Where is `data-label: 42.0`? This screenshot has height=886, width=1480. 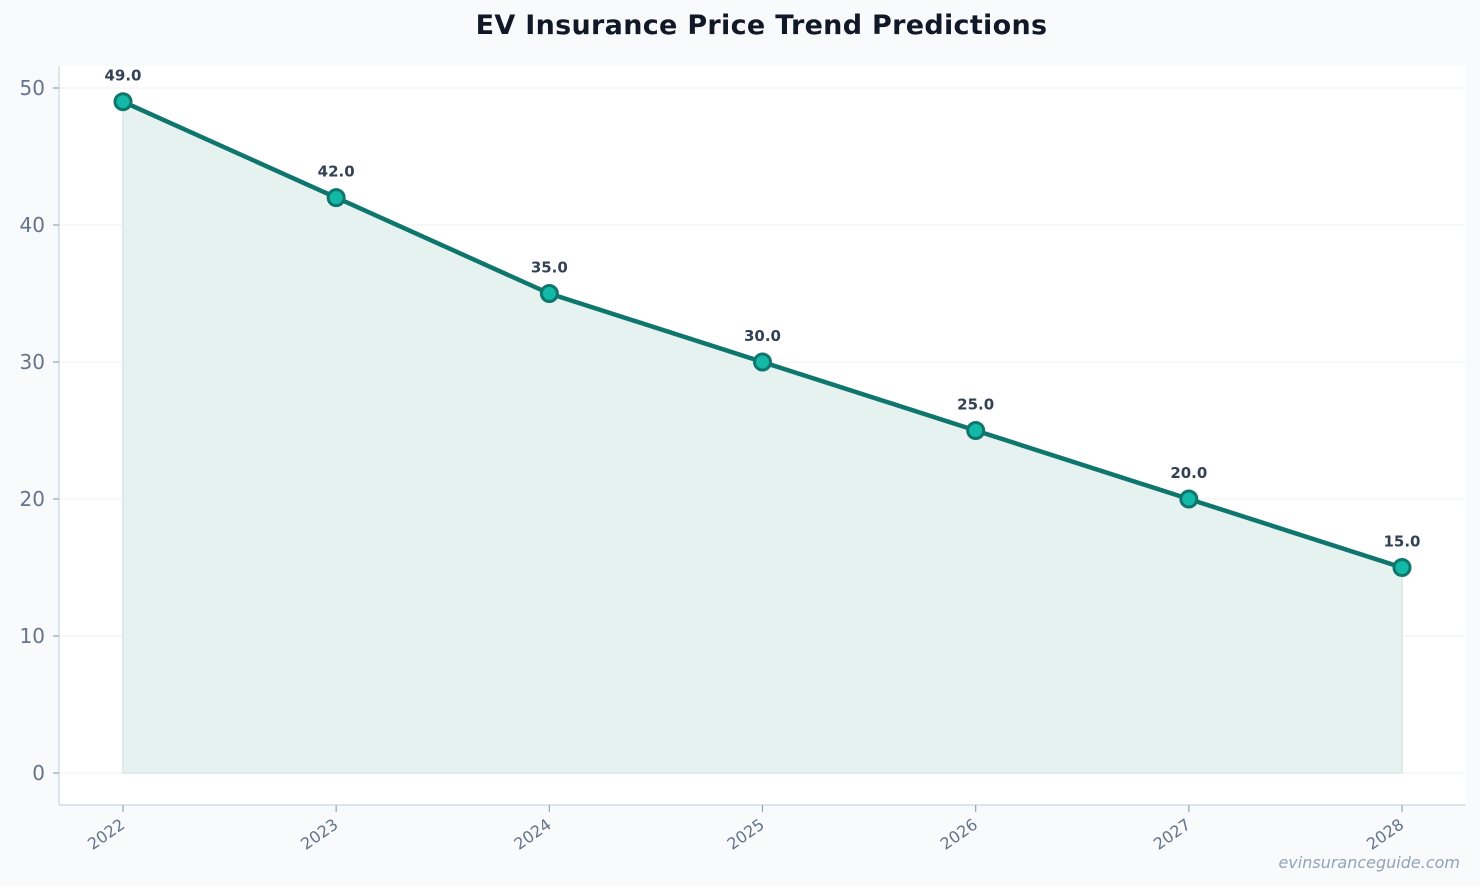 data-label: 42.0 is located at coordinates (336, 172).